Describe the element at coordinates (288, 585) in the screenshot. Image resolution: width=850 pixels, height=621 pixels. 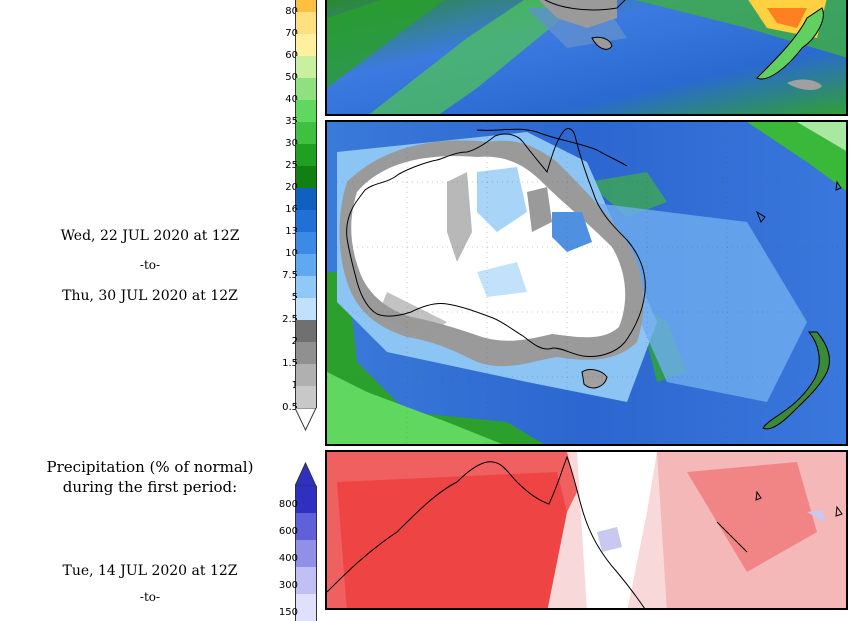
I see `pct-legend-label: 300` at that location.